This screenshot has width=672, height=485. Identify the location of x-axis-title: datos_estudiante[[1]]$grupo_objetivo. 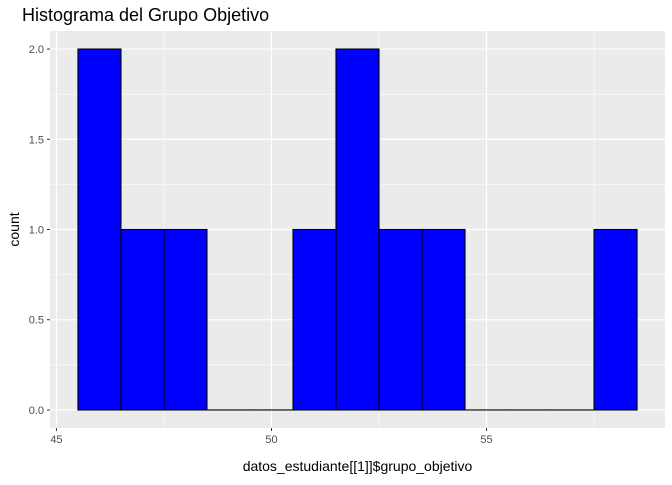
(358, 466).